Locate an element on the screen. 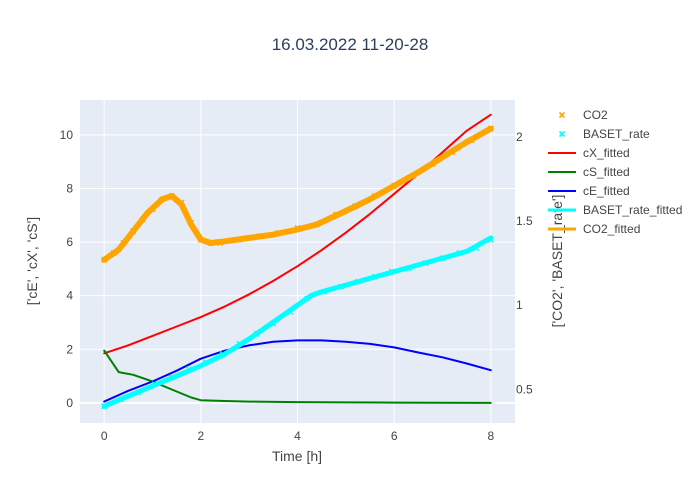  legend-item-co2: CO2 is located at coordinates (583, 115).